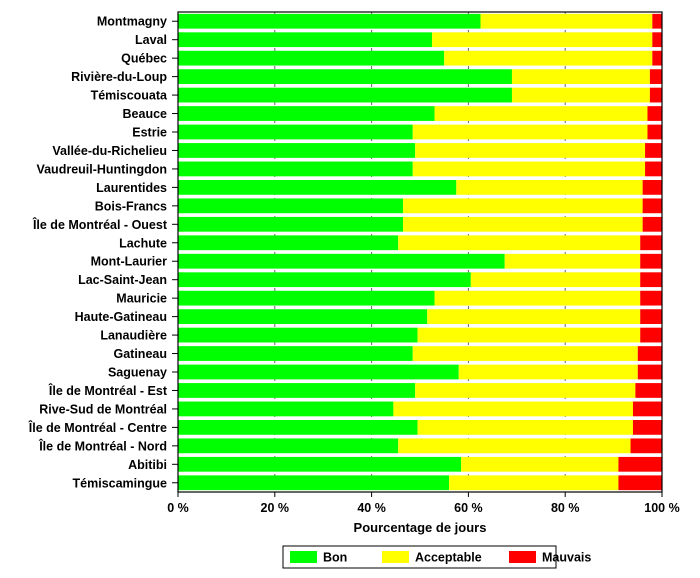  Describe the element at coordinates (661, 508) in the screenshot. I see `x-tick-label: 100 %` at that location.